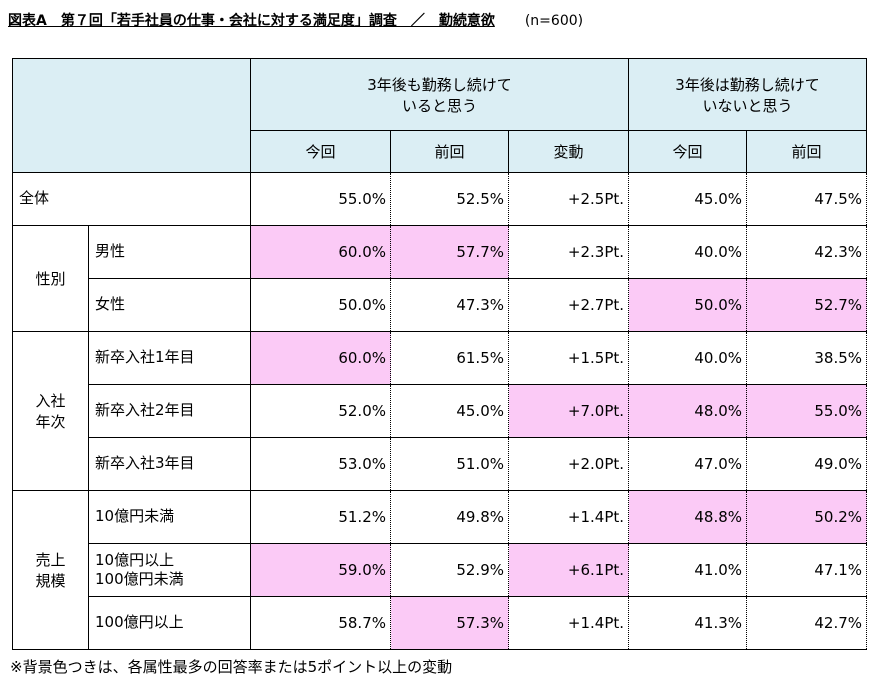 The image size is (877, 684). I want to click on value-cell: 41.0%, so click(688, 570).